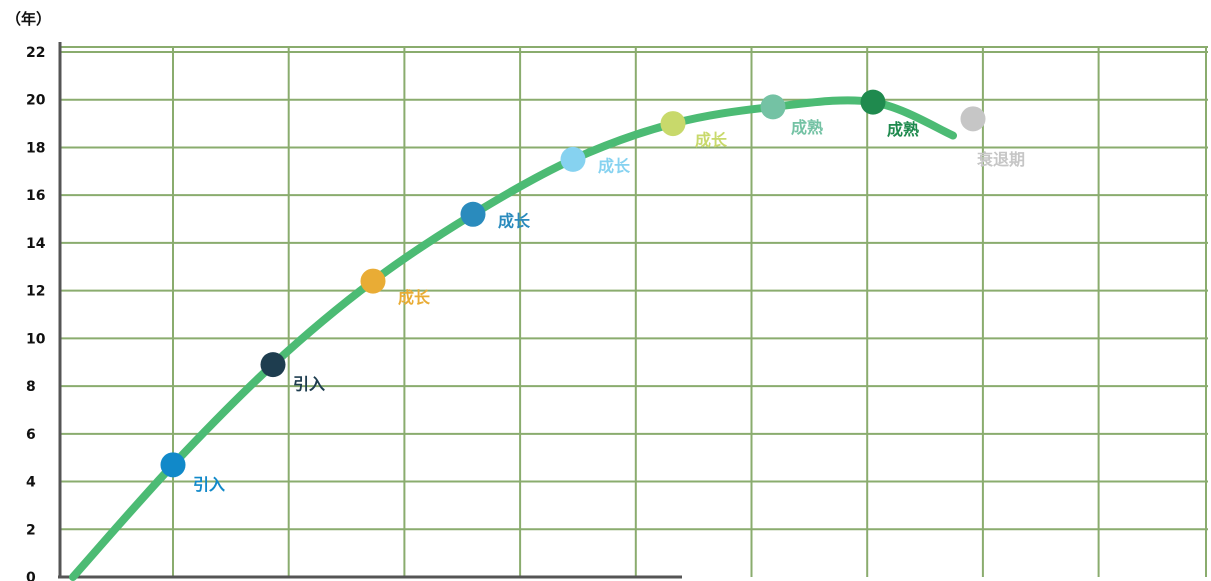  I want to click on y-tick-label: 18, so click(35, 148).